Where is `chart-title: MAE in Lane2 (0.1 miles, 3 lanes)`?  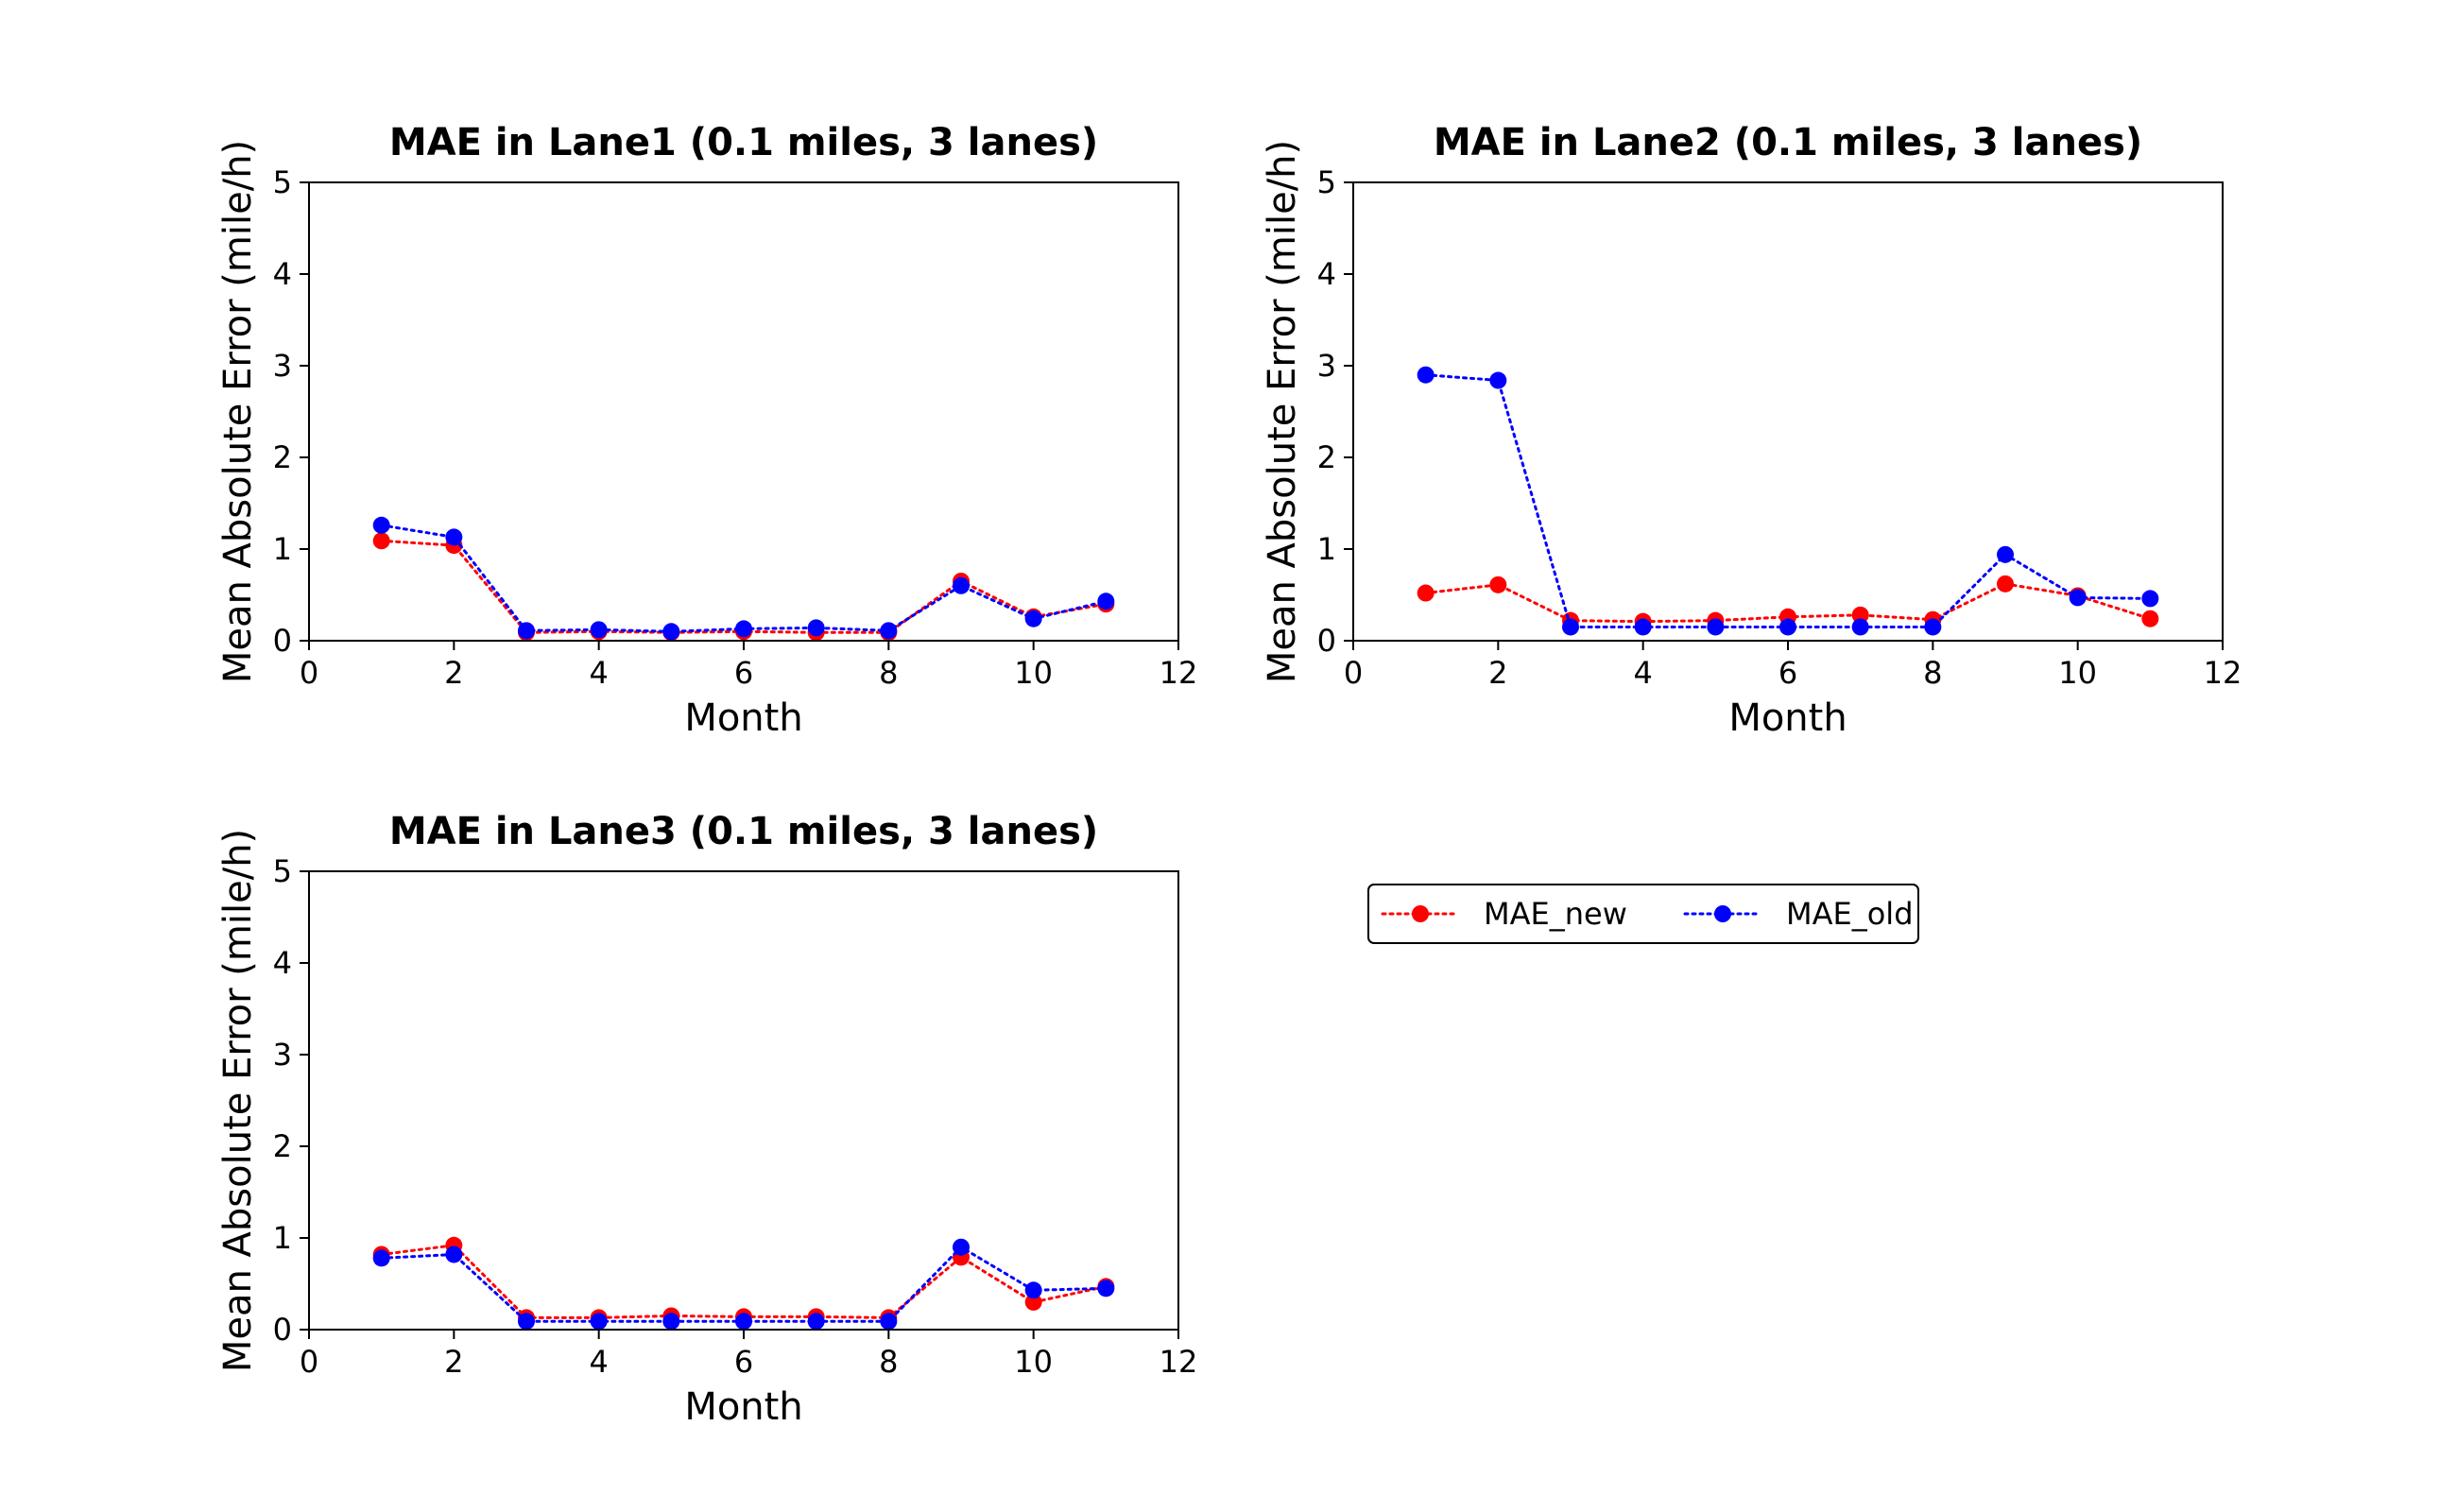
chart-title: MAE in Lane2 (0.1 miles, 3 lanes) is located at coordinates (1788, 142).